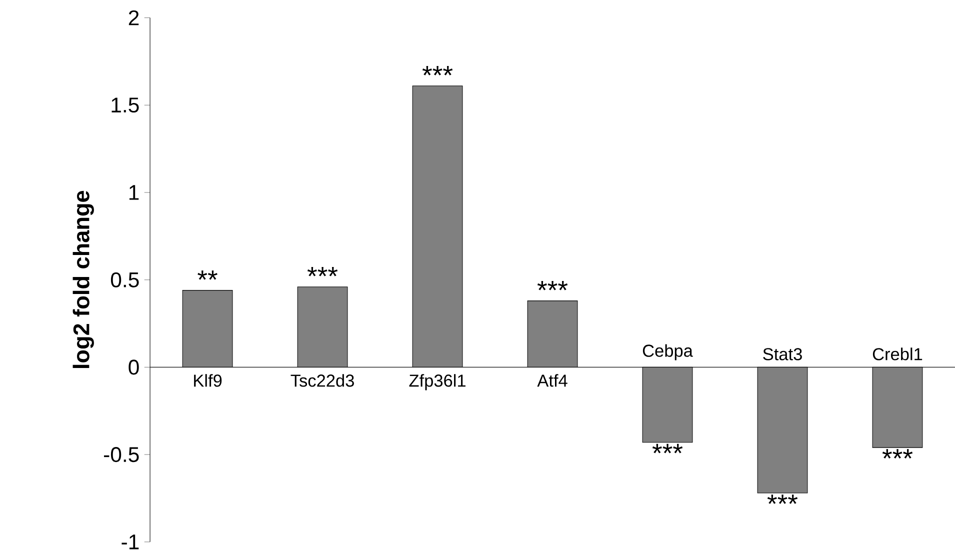 The width and height of the screenshot is (955, 554). I want to click on y-tick-label: -0.5, so click(121, 454).